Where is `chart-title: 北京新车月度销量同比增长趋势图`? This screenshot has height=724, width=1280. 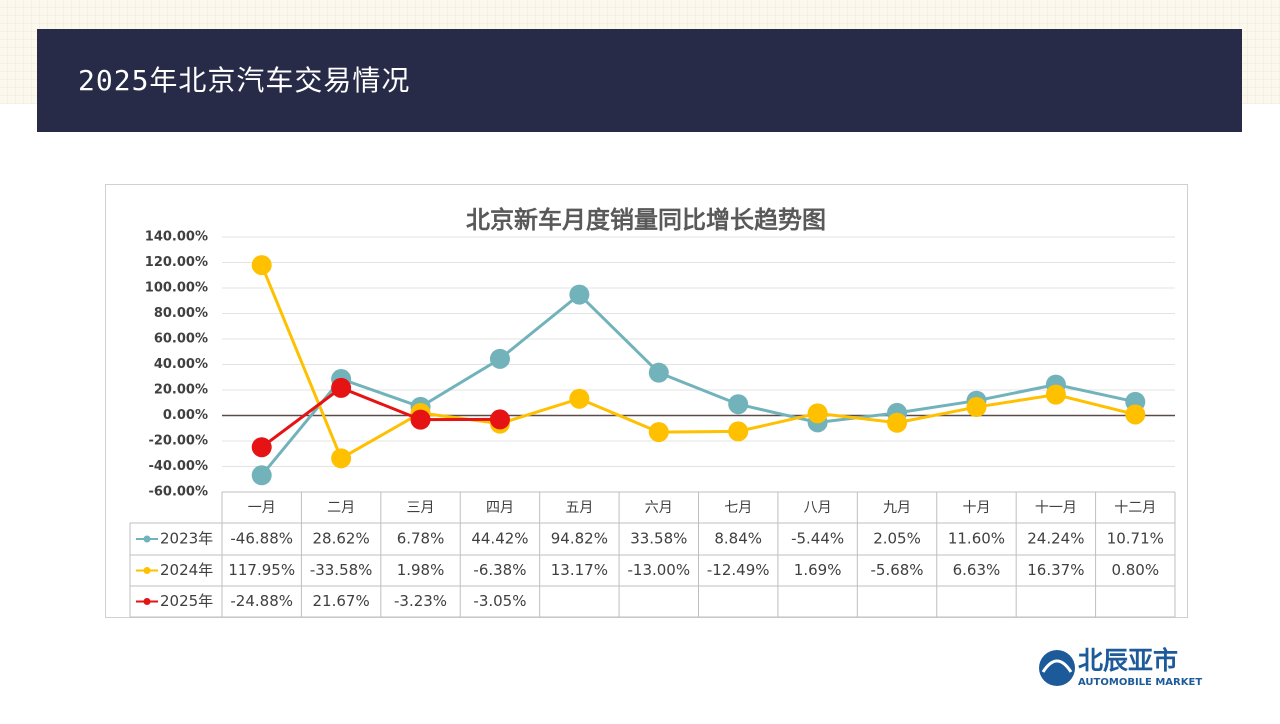 chart-title: 北京新车月度销量同比增长趋势图 is located at coordinates (646, 220).